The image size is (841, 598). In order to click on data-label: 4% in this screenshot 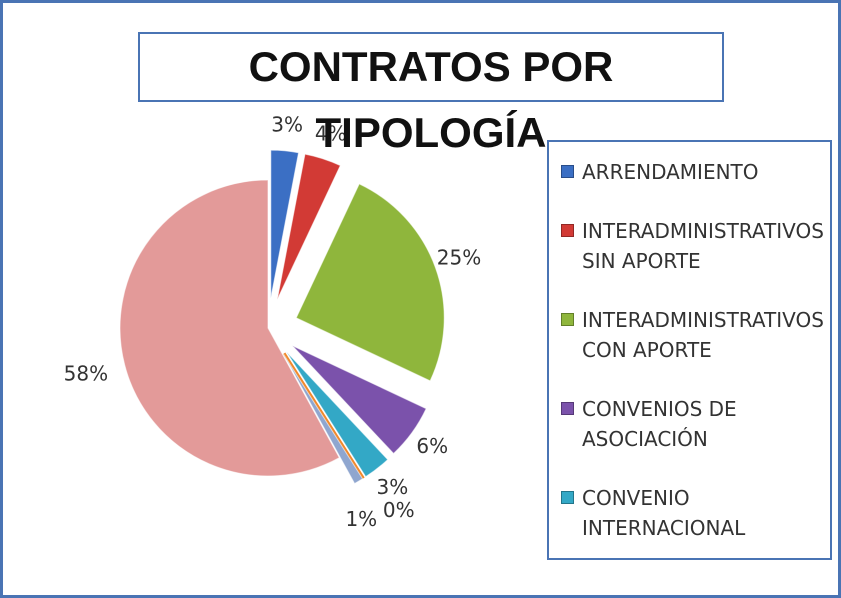, I will do `click(331, 133)`.